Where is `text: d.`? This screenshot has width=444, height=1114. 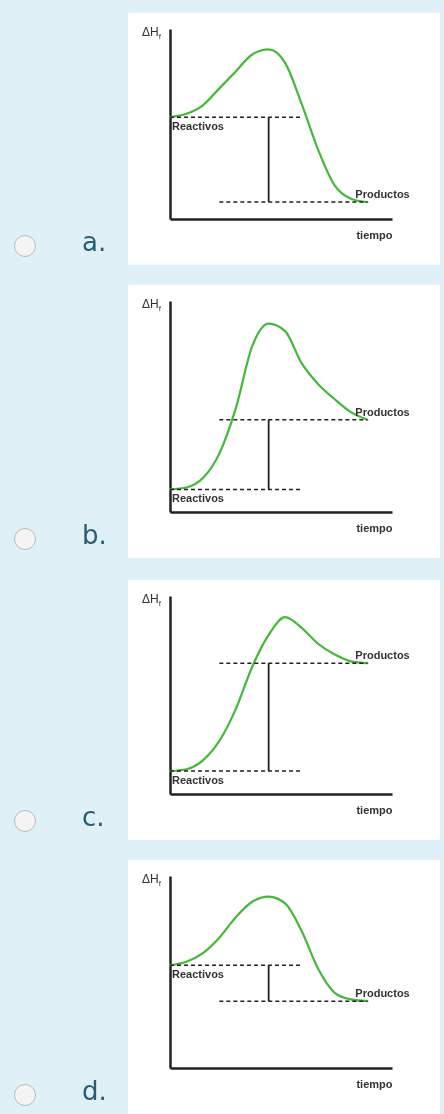 text: d. is located at coordinates (94, 1091).